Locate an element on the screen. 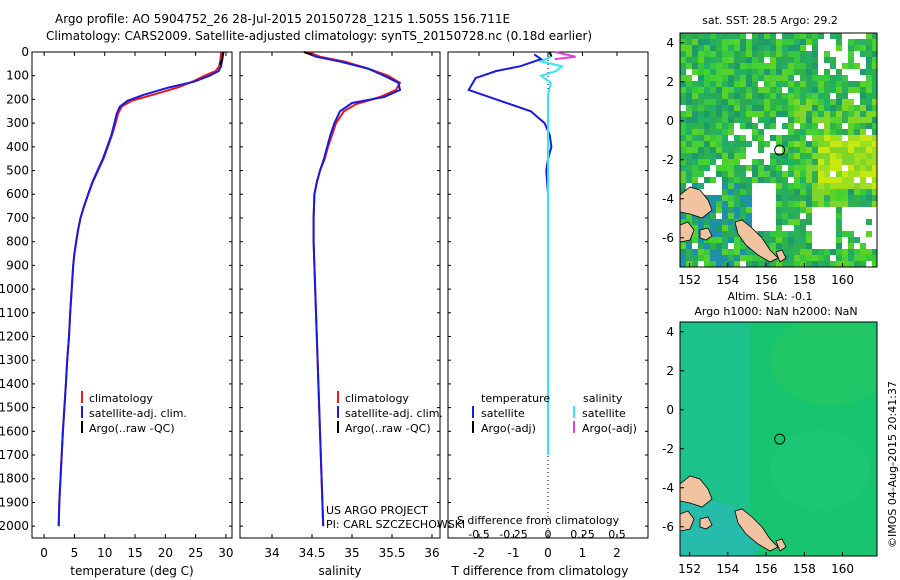 The width and height of the screenshot is (900, 580). legend-t-satellite-label: satellite is located at coordinates (503, 413).